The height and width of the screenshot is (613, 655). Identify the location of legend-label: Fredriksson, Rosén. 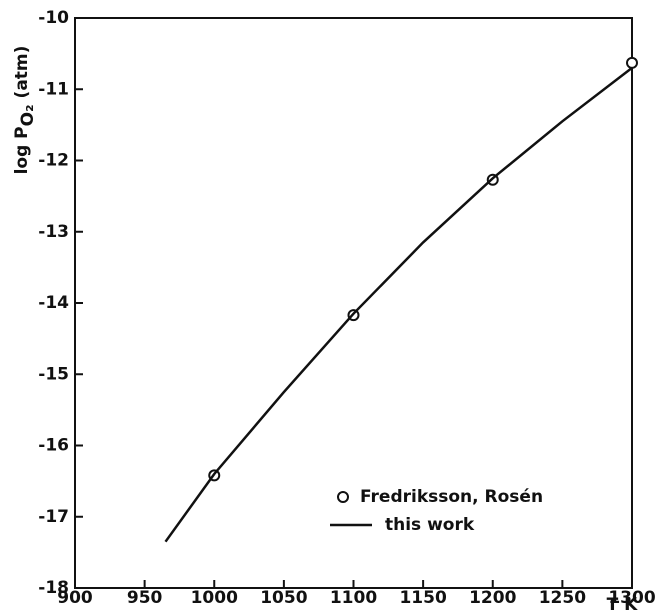
(451, 497).